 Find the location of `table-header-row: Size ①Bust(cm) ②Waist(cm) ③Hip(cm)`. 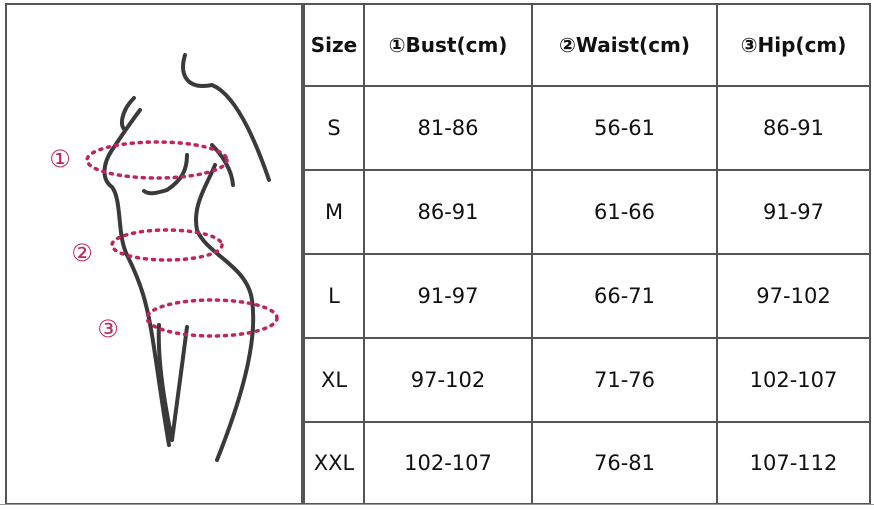

table-header-row: Size ①Bust(cm) ②Waist(cm) ③Hip(cm) is located at coordinates (586, 46).